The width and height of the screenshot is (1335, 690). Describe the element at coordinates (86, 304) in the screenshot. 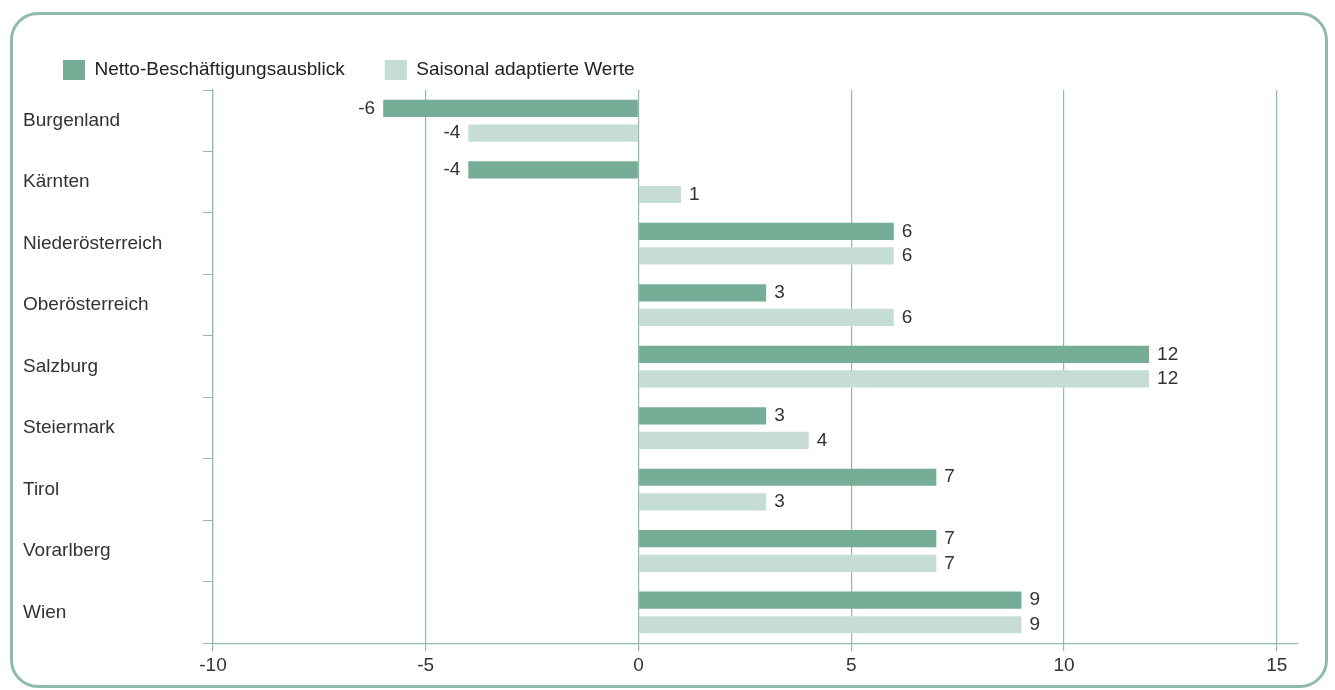

I see `y-tick-label: Oberösterreich` at that location.